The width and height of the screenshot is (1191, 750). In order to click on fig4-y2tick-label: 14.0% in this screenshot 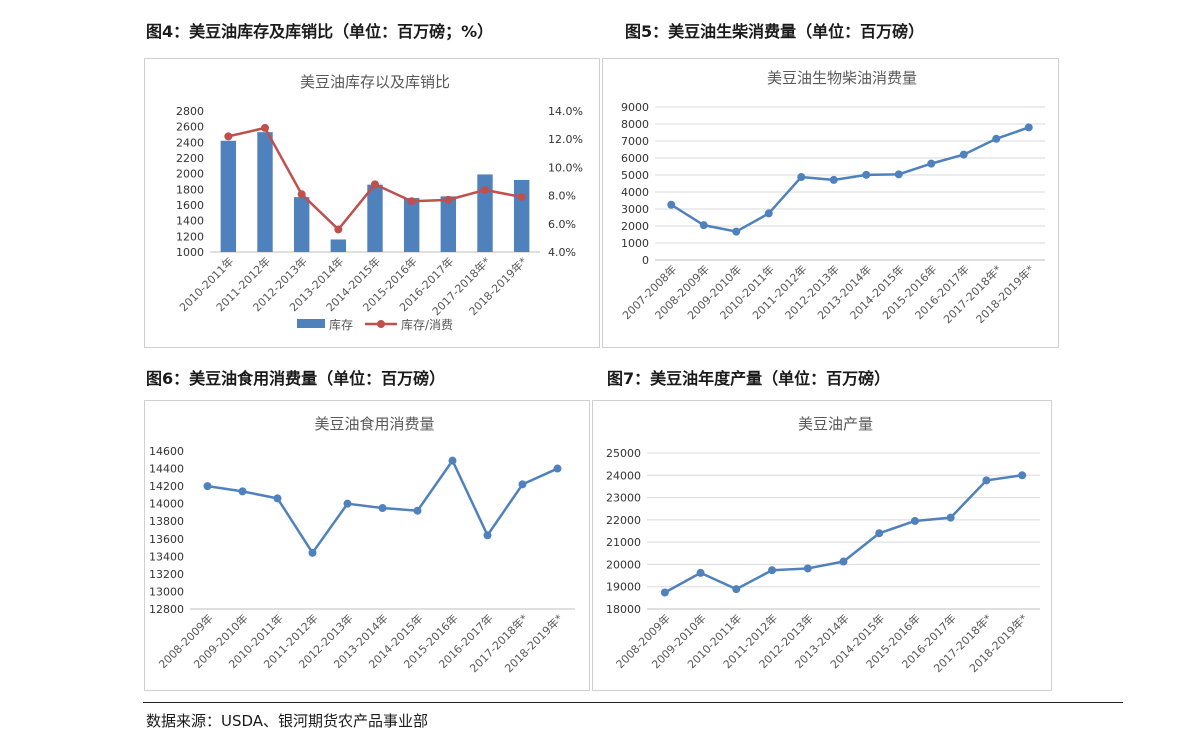, I will do `click(565, 111)`.